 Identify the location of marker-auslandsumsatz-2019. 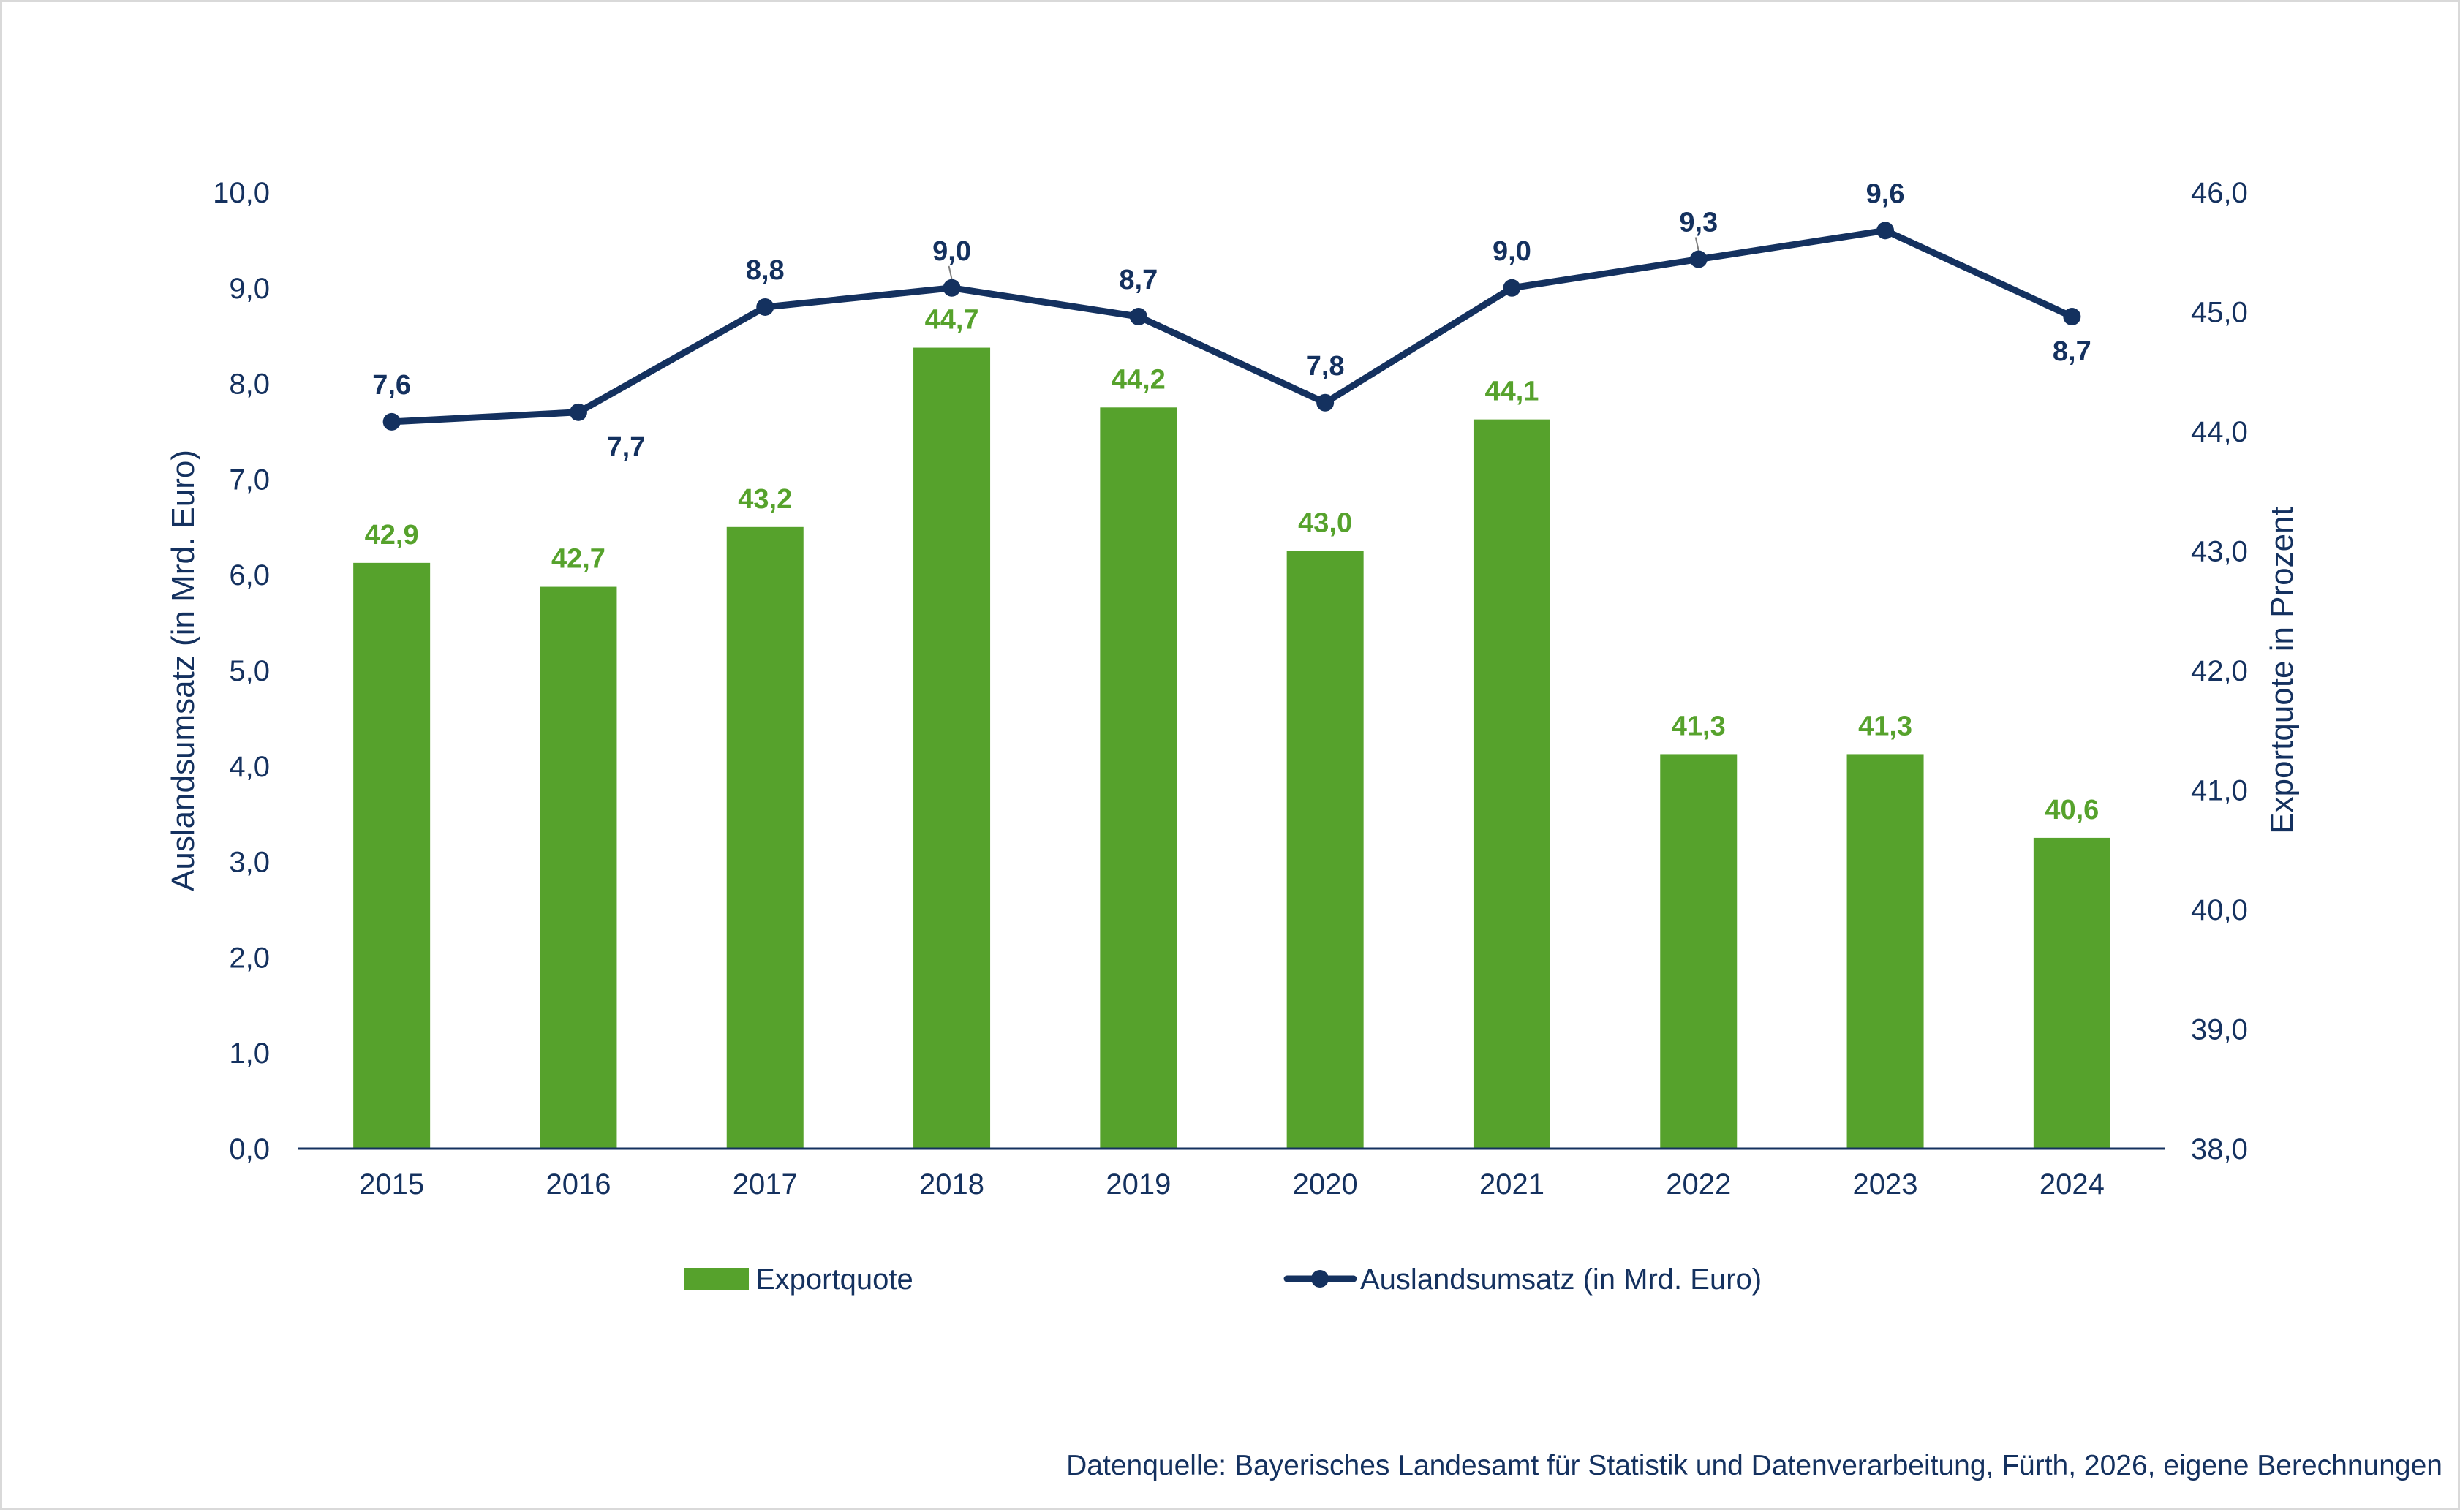
(1138, 317).